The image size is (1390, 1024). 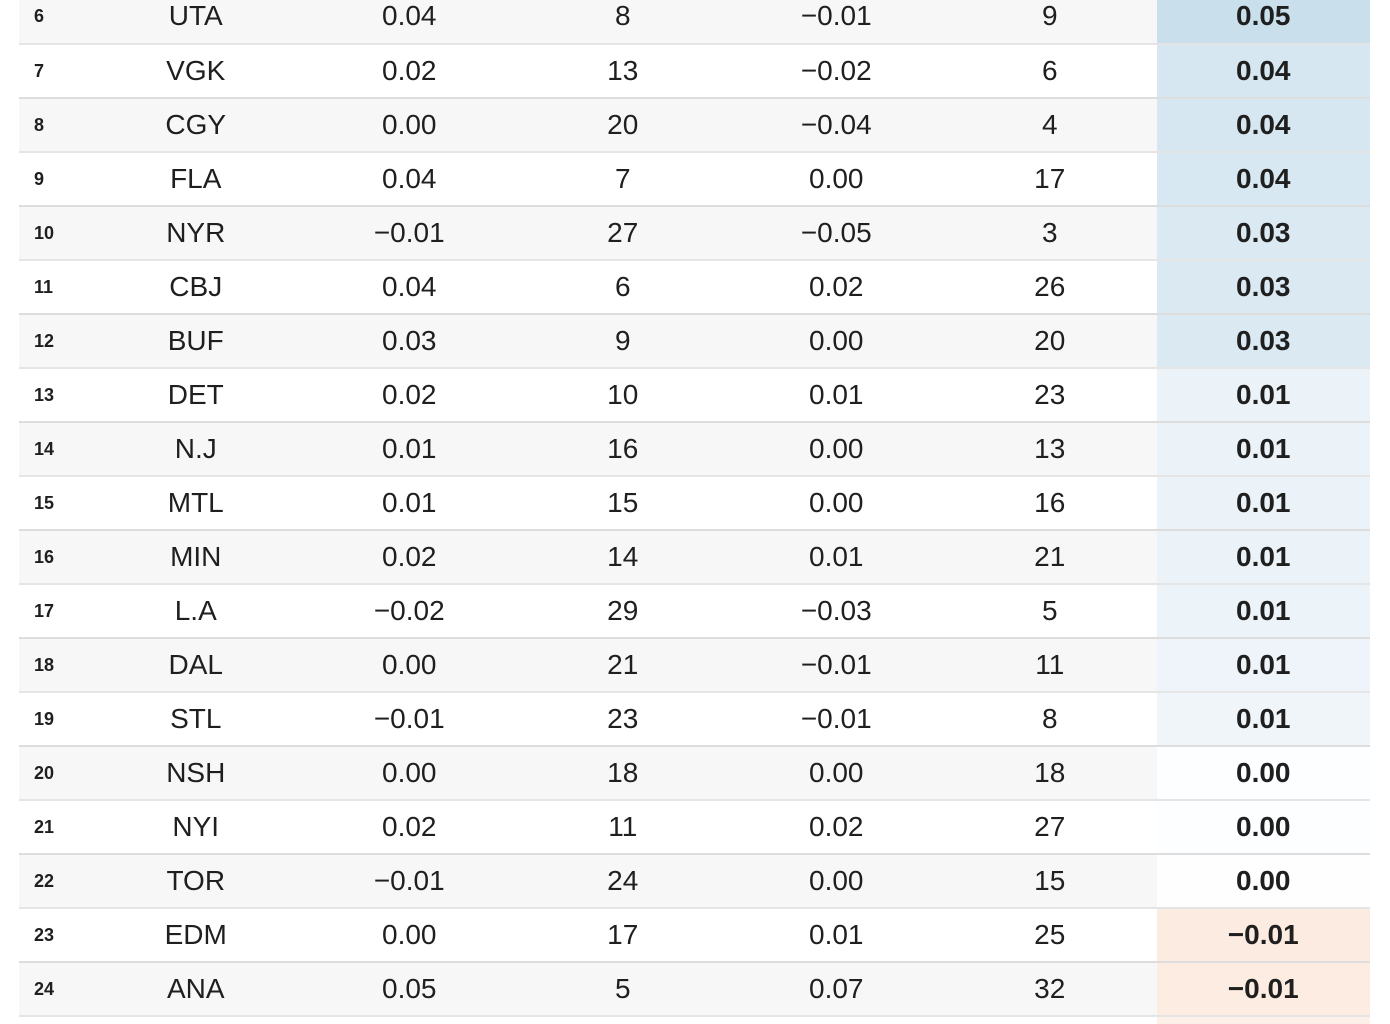 I want to click on team-cell: EDM, so click(x=195, y=934).